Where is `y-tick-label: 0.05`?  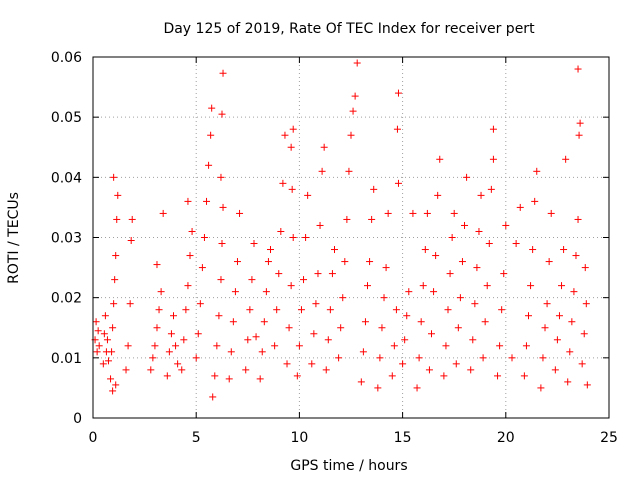
y-tick-label: 0.05 is located at coordinates (66, 118).